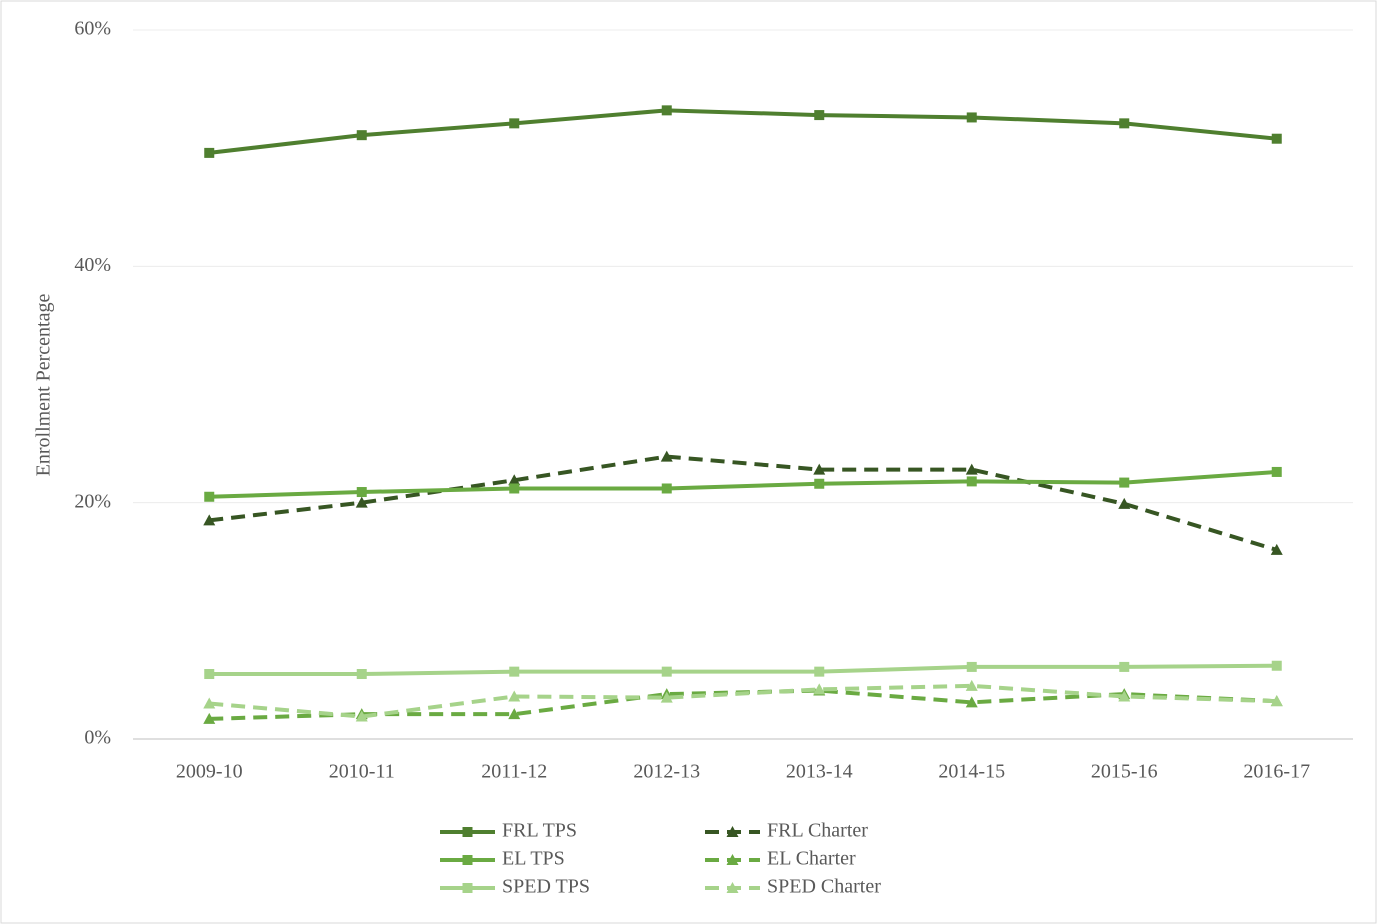 The height and width of the screenshot is (924, 1377). Describe the element at coordinates (92, 501) in the screenshot. I see `y-tick-label: 20%` at that location.